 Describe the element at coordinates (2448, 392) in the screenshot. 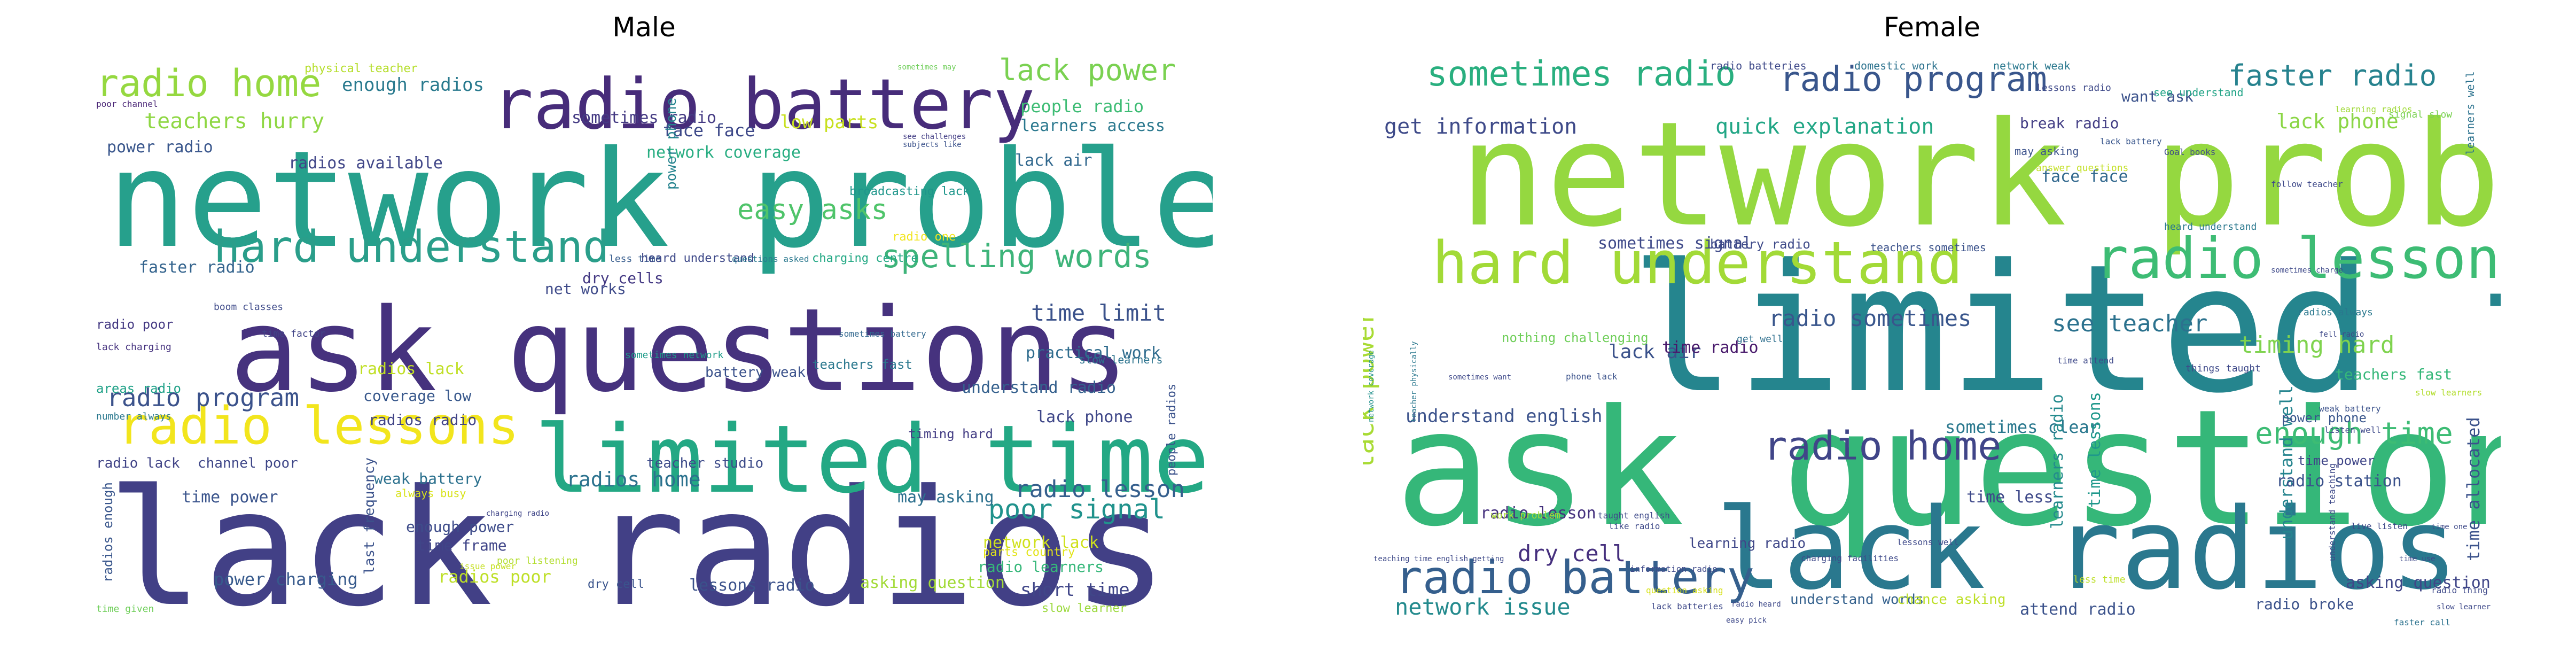

I see `female-word: slow learners` at that location.